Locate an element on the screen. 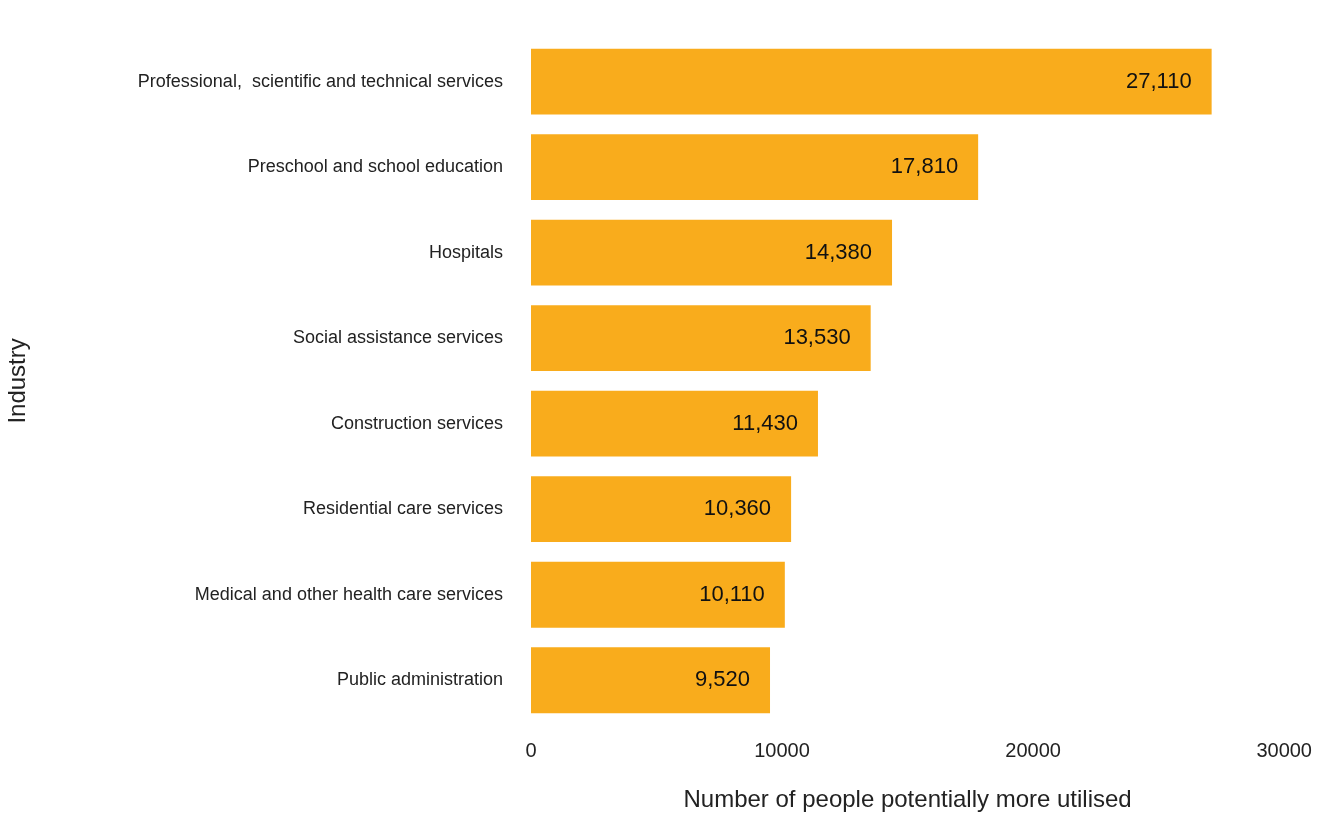 Image resolution: width=1328 pixels, height=819 pixels. data-label: 14,380 is located at coordinates (838, 251).